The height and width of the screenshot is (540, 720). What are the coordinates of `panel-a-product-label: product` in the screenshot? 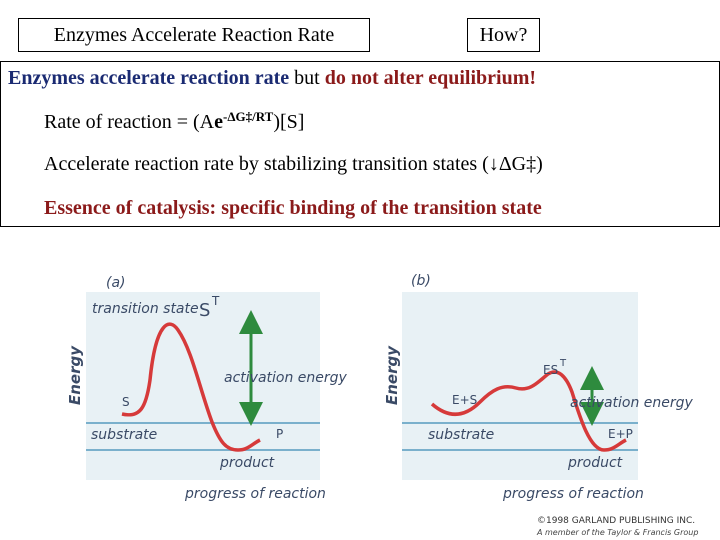 It's located at (247, 463).